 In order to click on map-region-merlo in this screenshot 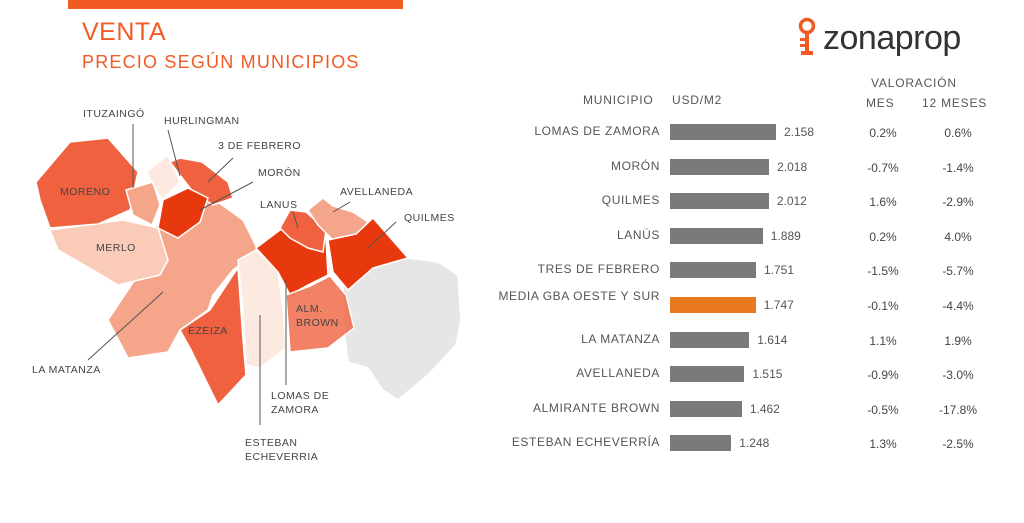, I will do `click(108, 252)`.